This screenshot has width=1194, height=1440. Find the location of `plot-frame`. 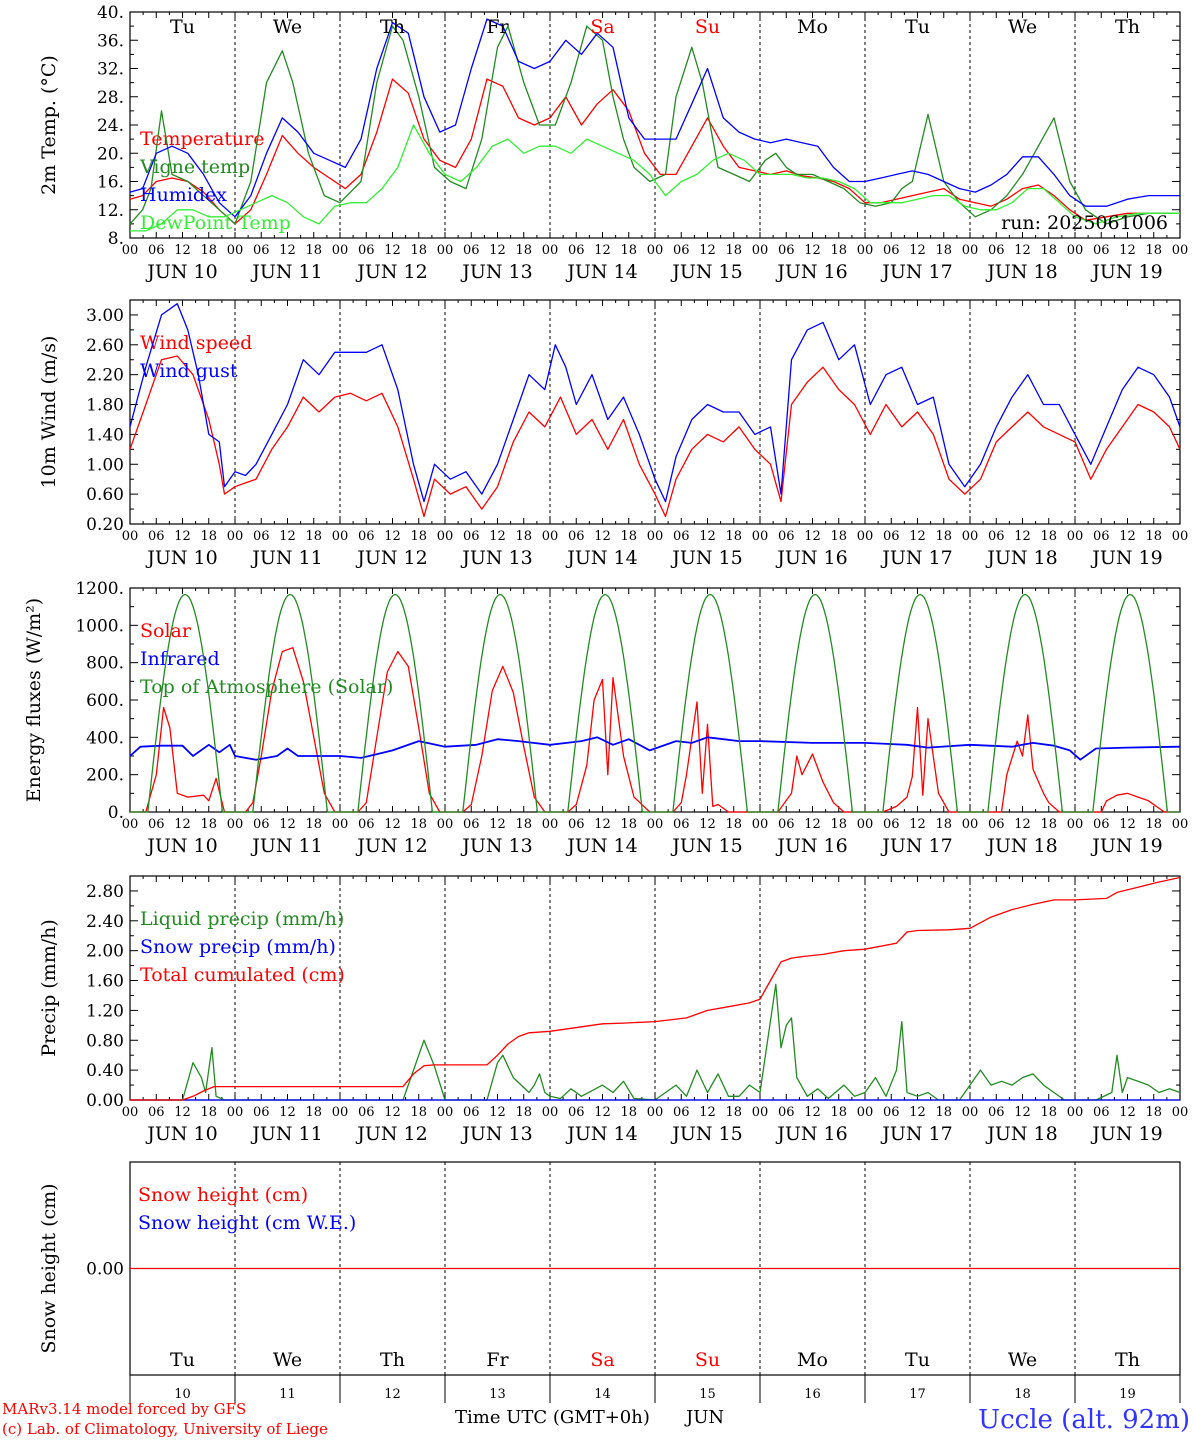

plot-frame is located at coordinates (655, 700).